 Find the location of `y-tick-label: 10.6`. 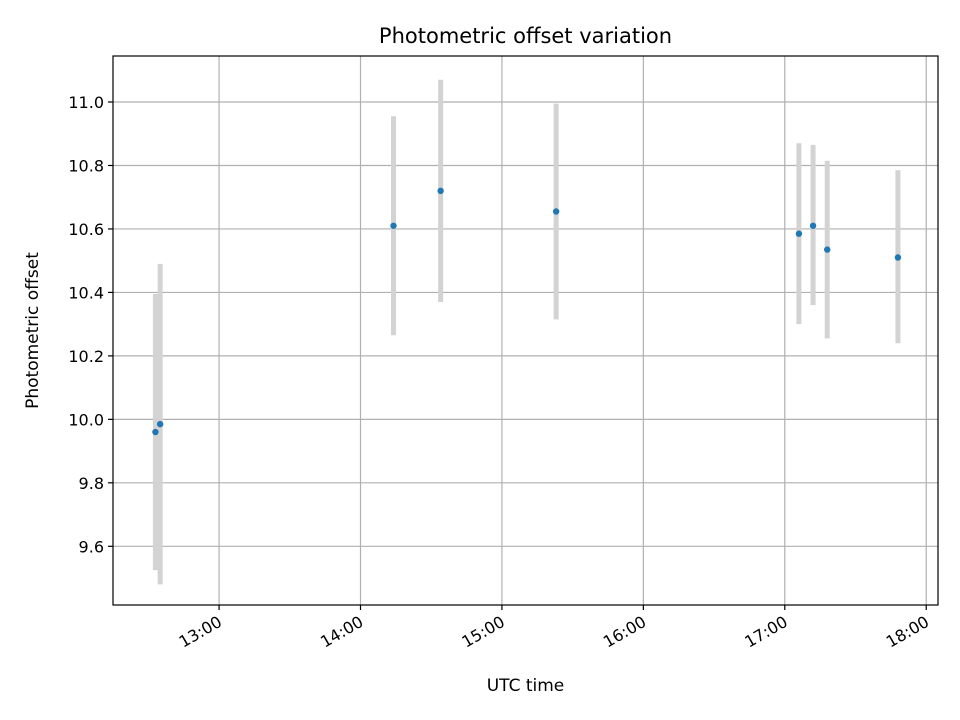

y-tick-label: 10.6 is located at coordinates (86, 229).